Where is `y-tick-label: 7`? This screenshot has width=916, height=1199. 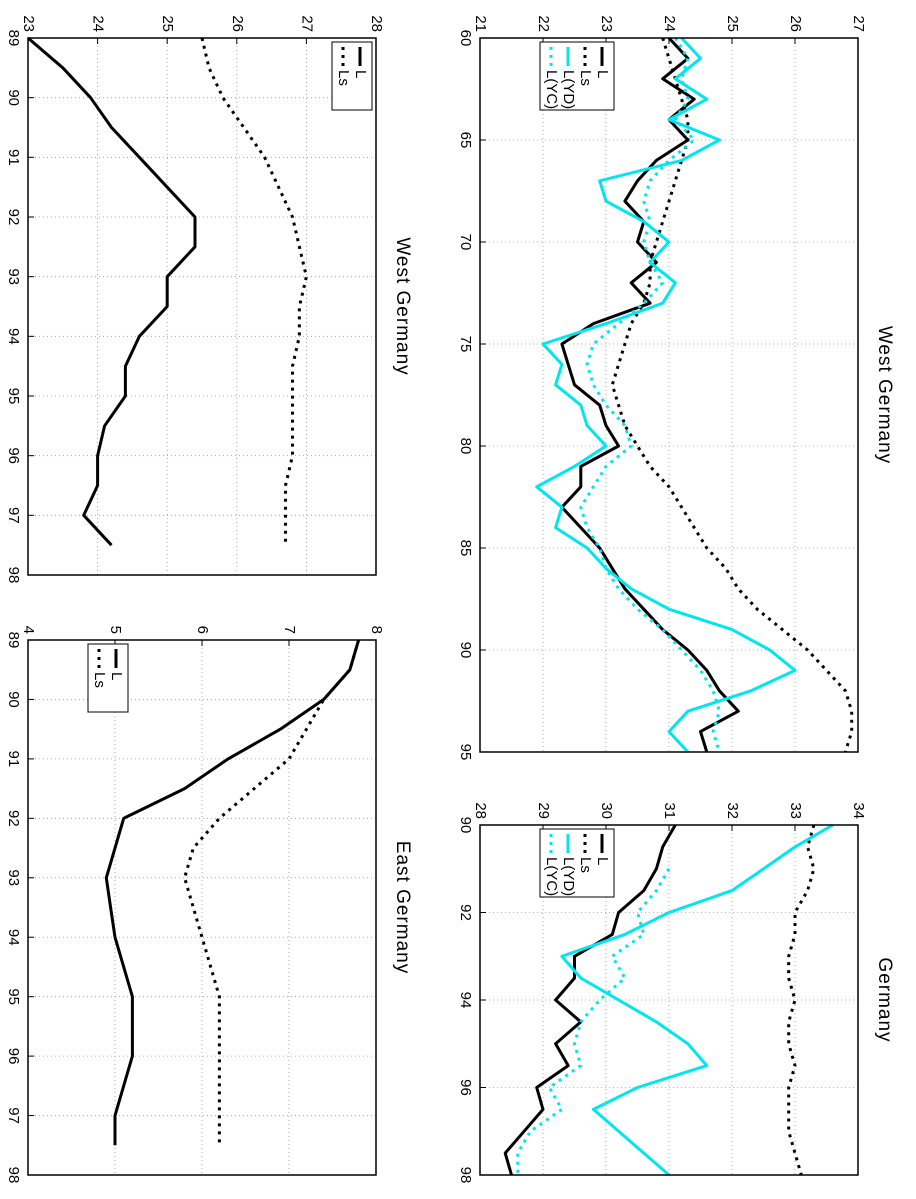 y-tick-label: 7 is located at coordinates (289, 630).